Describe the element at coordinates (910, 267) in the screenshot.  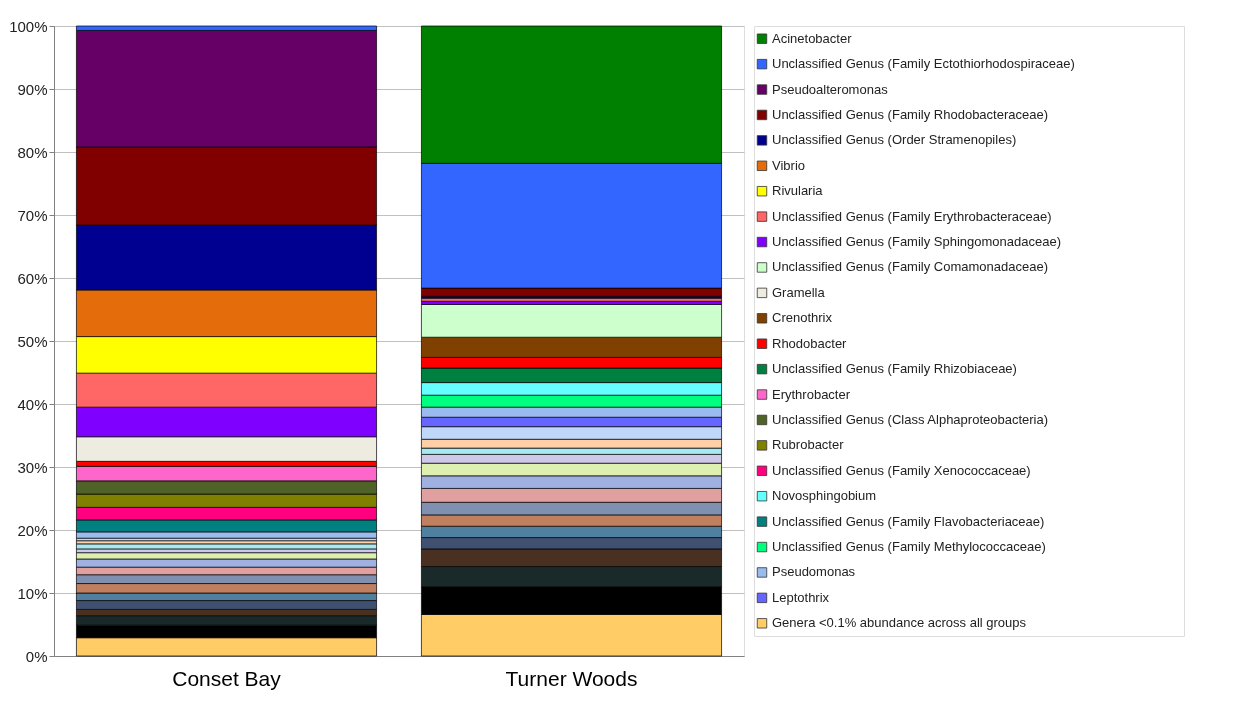
I see `legend-label: Unclassified Genus (Family Comamonadaceae)` at that location.